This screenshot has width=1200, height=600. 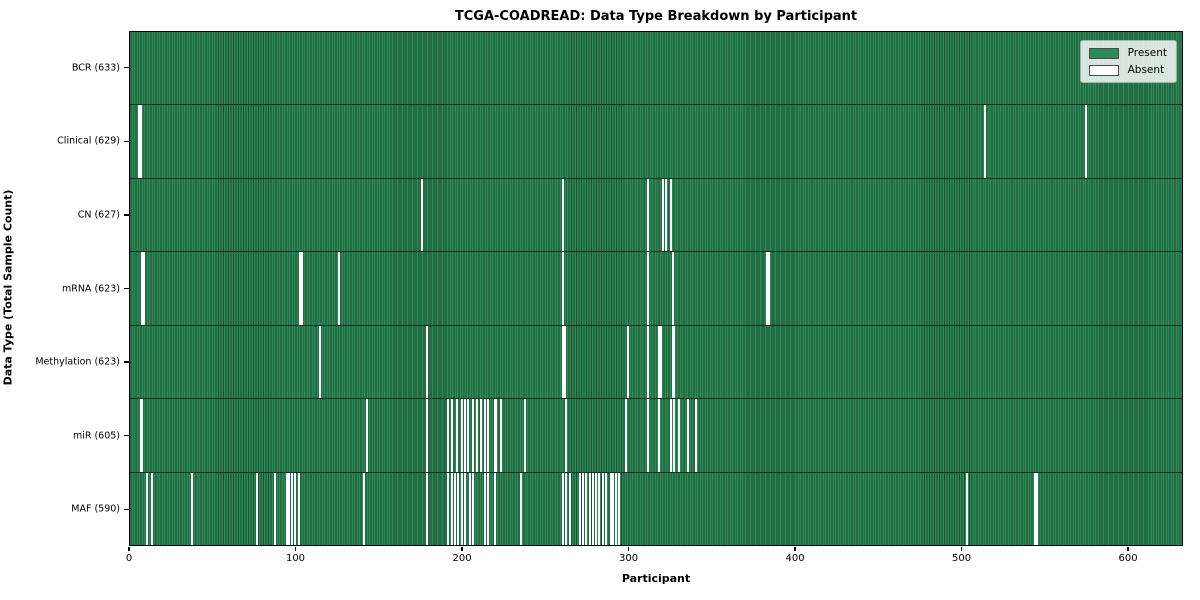 I want to click on legend-item-absent: Absent, so click(x=1127, y=70).